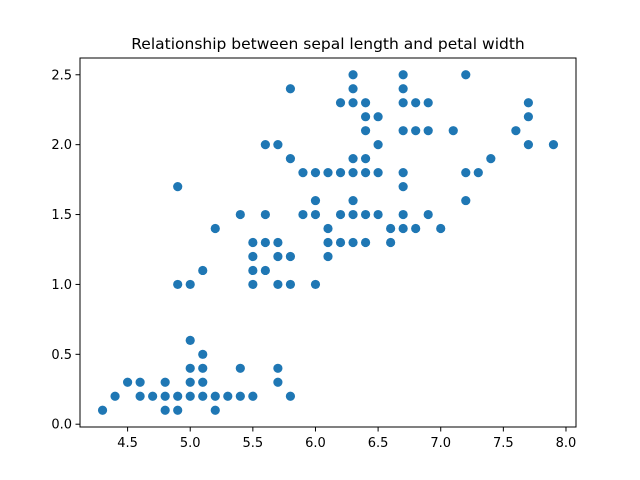  I want to click on y-tick-label: 0.5, so click(61, 355).